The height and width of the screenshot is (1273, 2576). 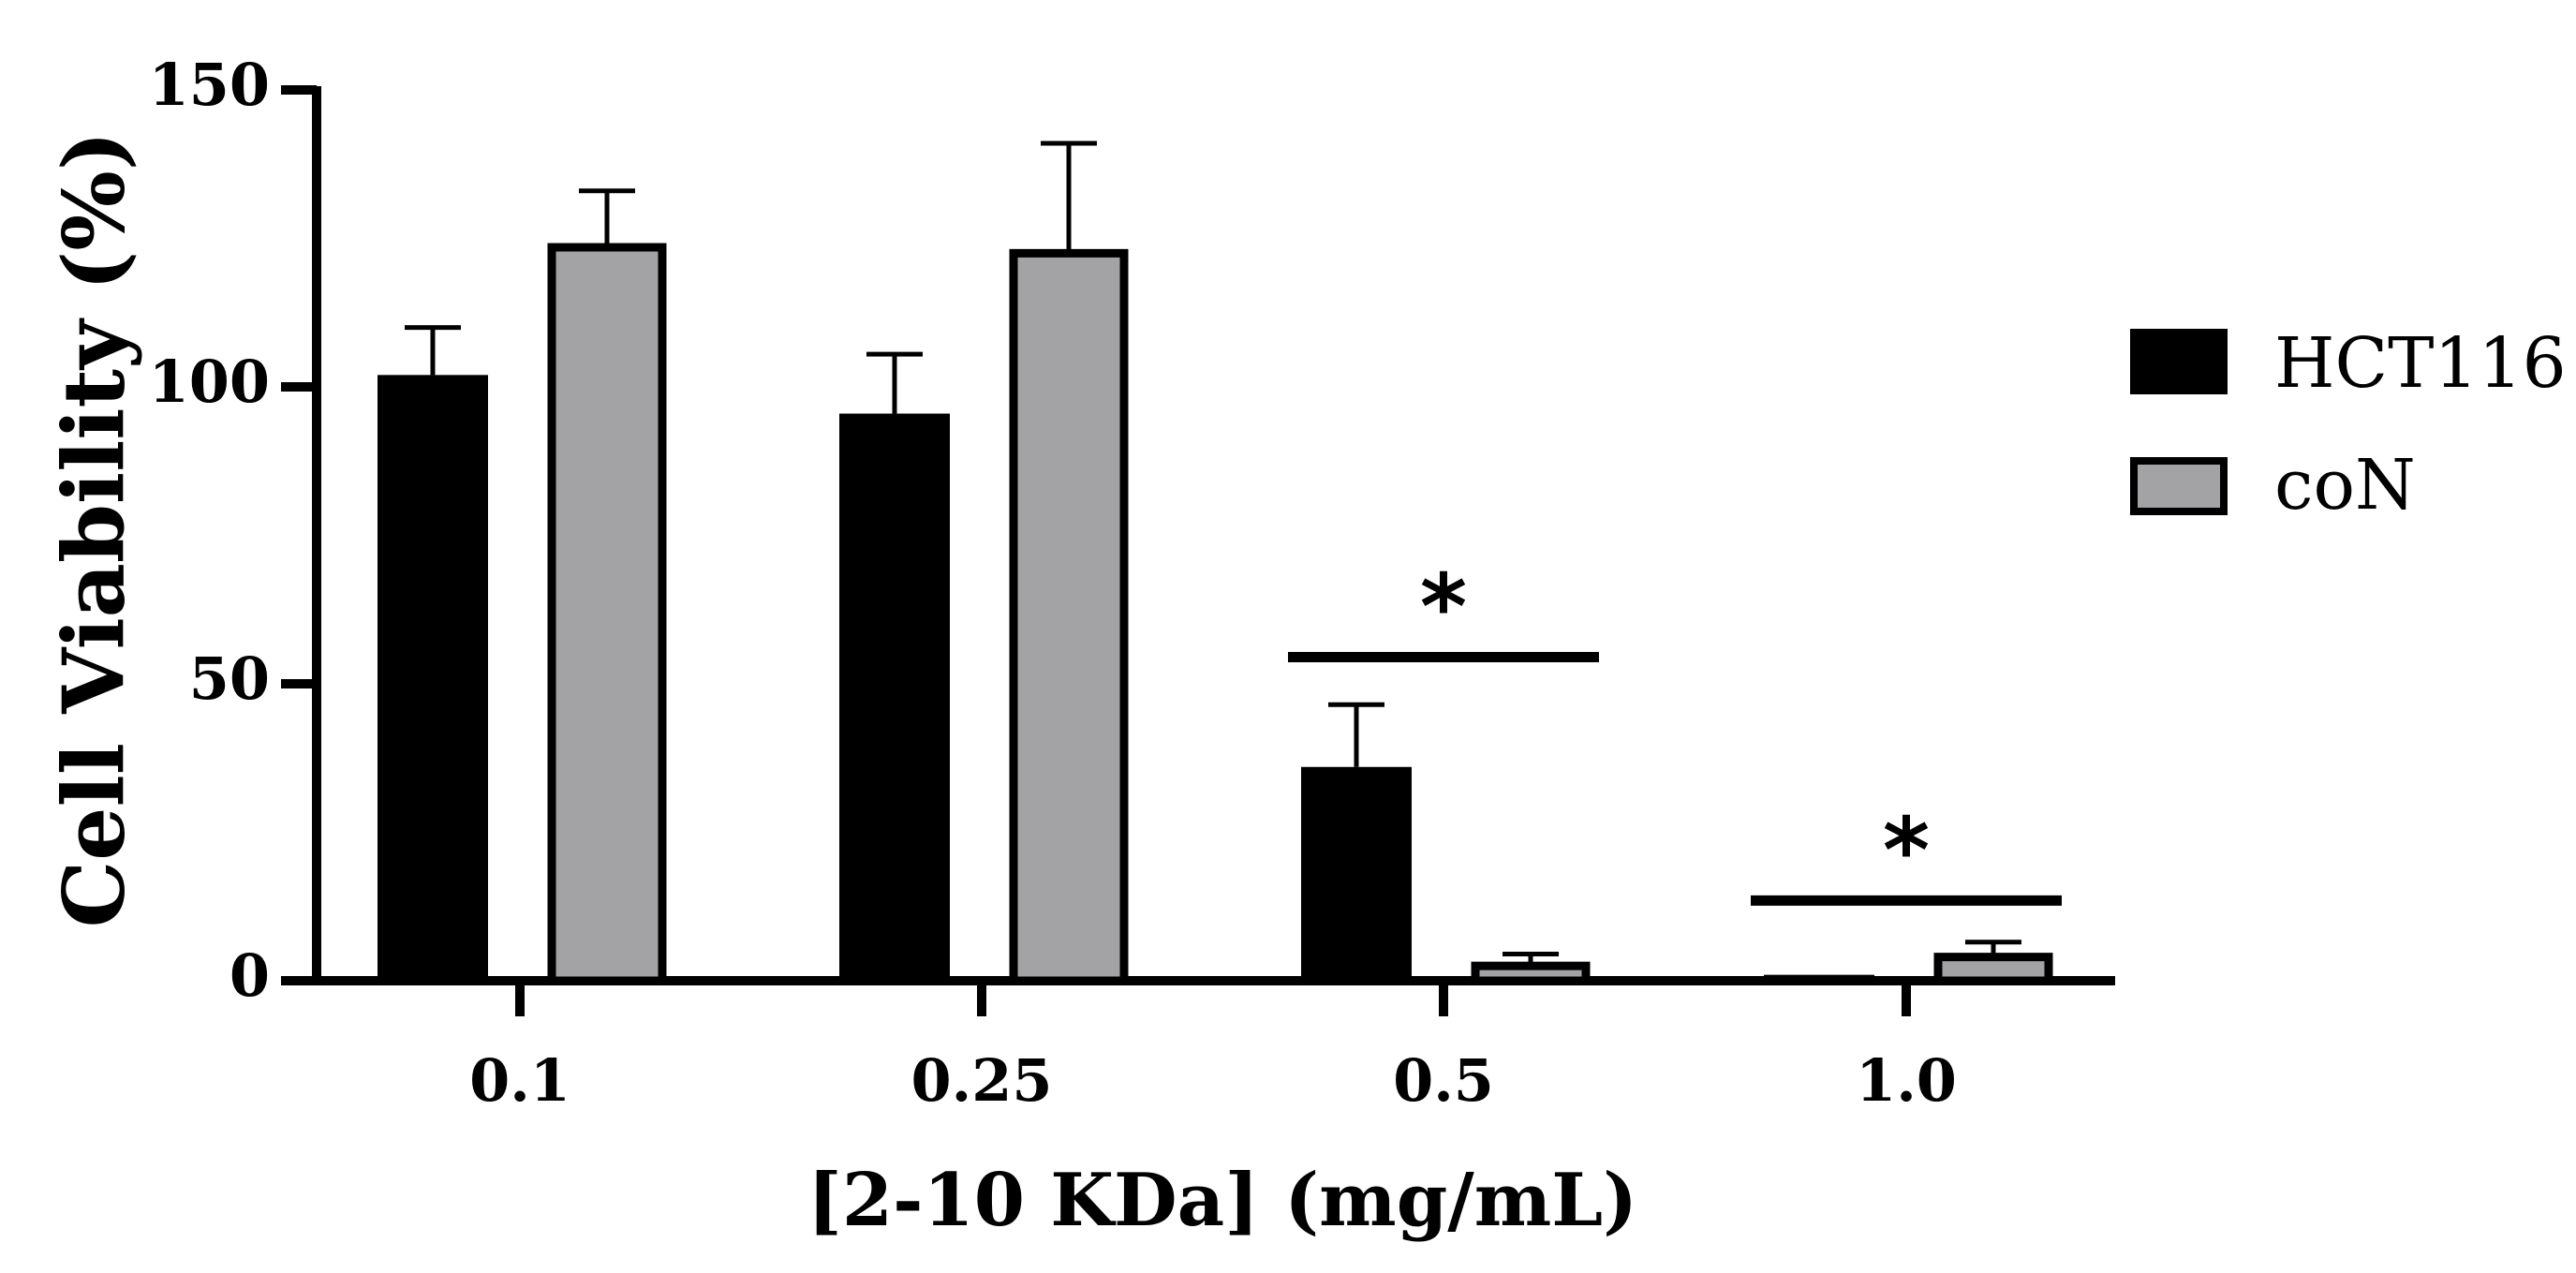 I want to click on legend: HCT116 coN, so click(x=2348, y=424).